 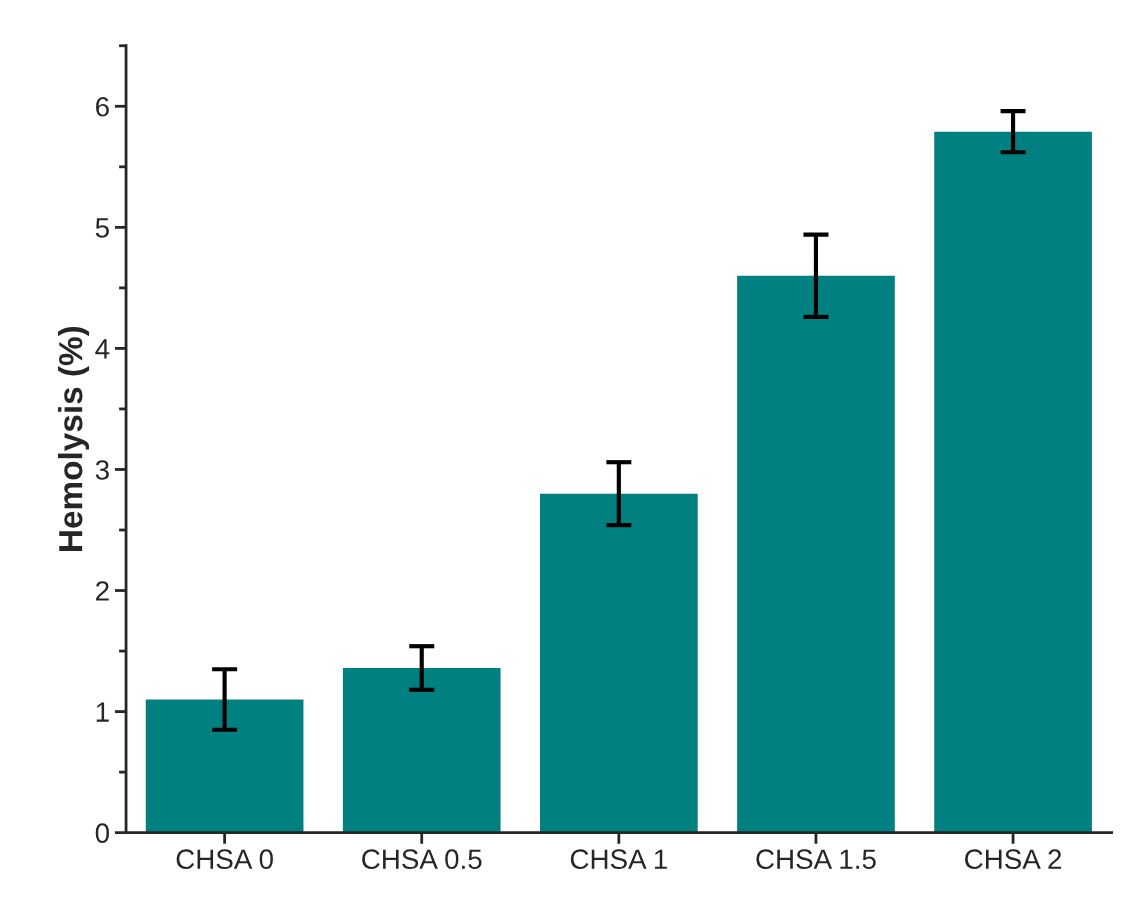 I want to click on y-tick-label: 6, so click(x=102, y=106).